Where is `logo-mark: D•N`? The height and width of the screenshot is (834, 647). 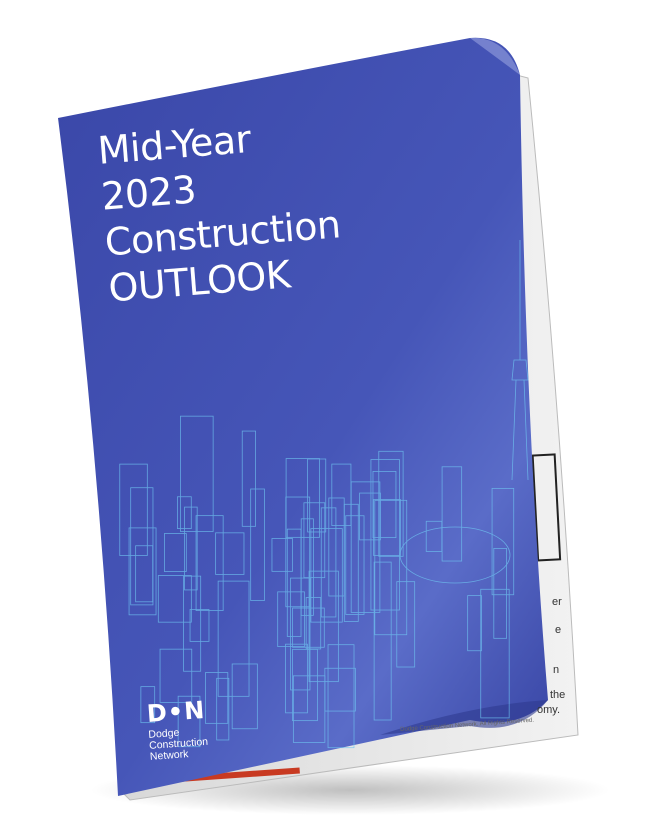 logo-mark: D•N is located at coordinates (176, 711).